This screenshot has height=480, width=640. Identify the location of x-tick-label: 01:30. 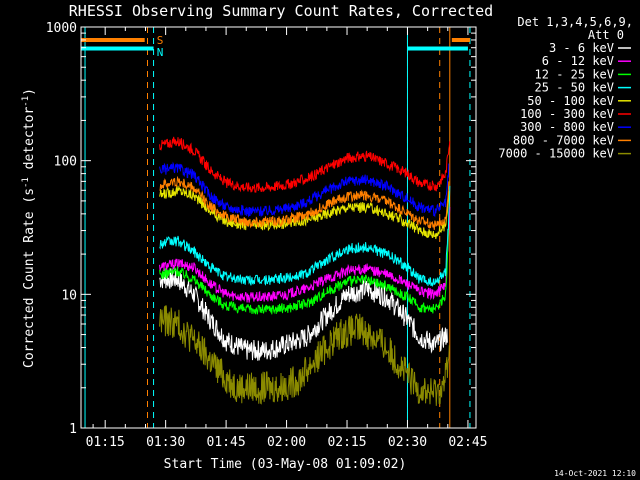
(165, 442).